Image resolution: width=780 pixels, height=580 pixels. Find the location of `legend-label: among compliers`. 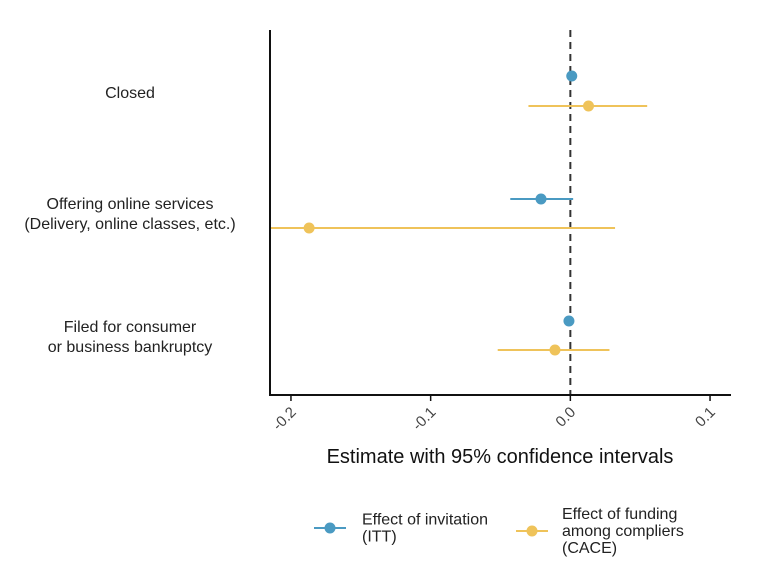

legend-label: among compliers is located at coordinates (623, 531).